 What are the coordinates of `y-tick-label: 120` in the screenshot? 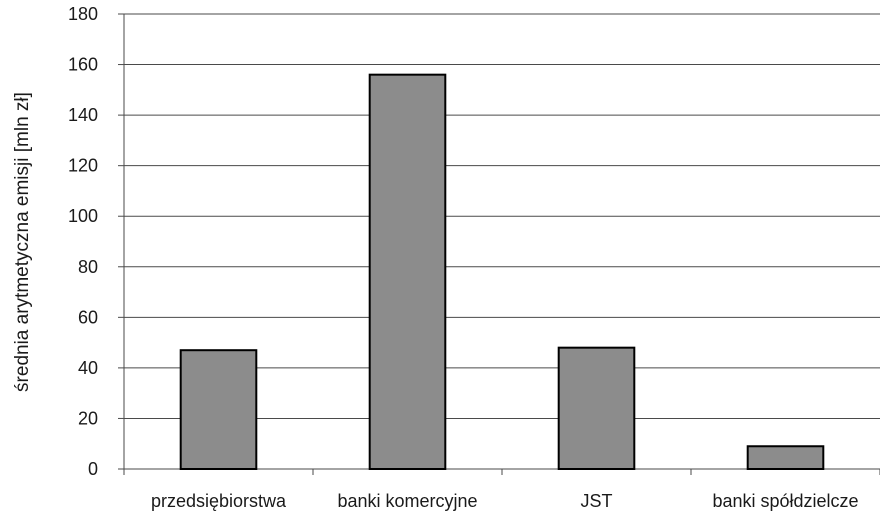 It's located at (83, 166).